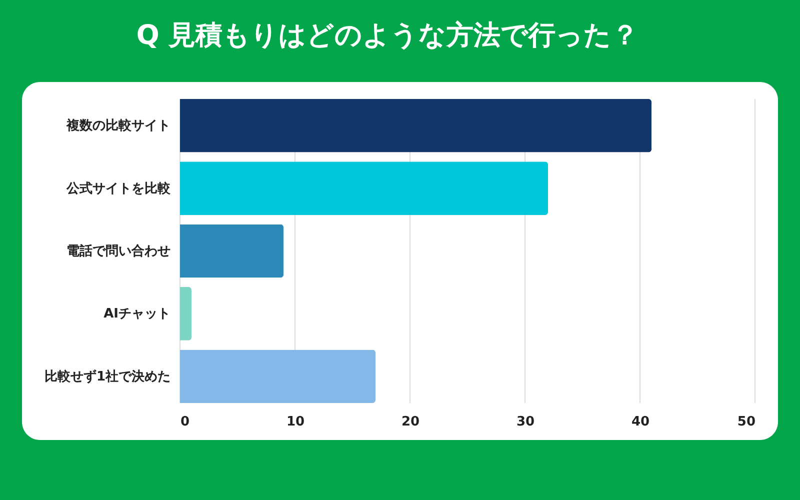 This screenshot has height=500, width=800. What do you see at coordinates (525, 422) in the screenshot?
I see `x-tick-label: 30` at bounding box center [525, 422].